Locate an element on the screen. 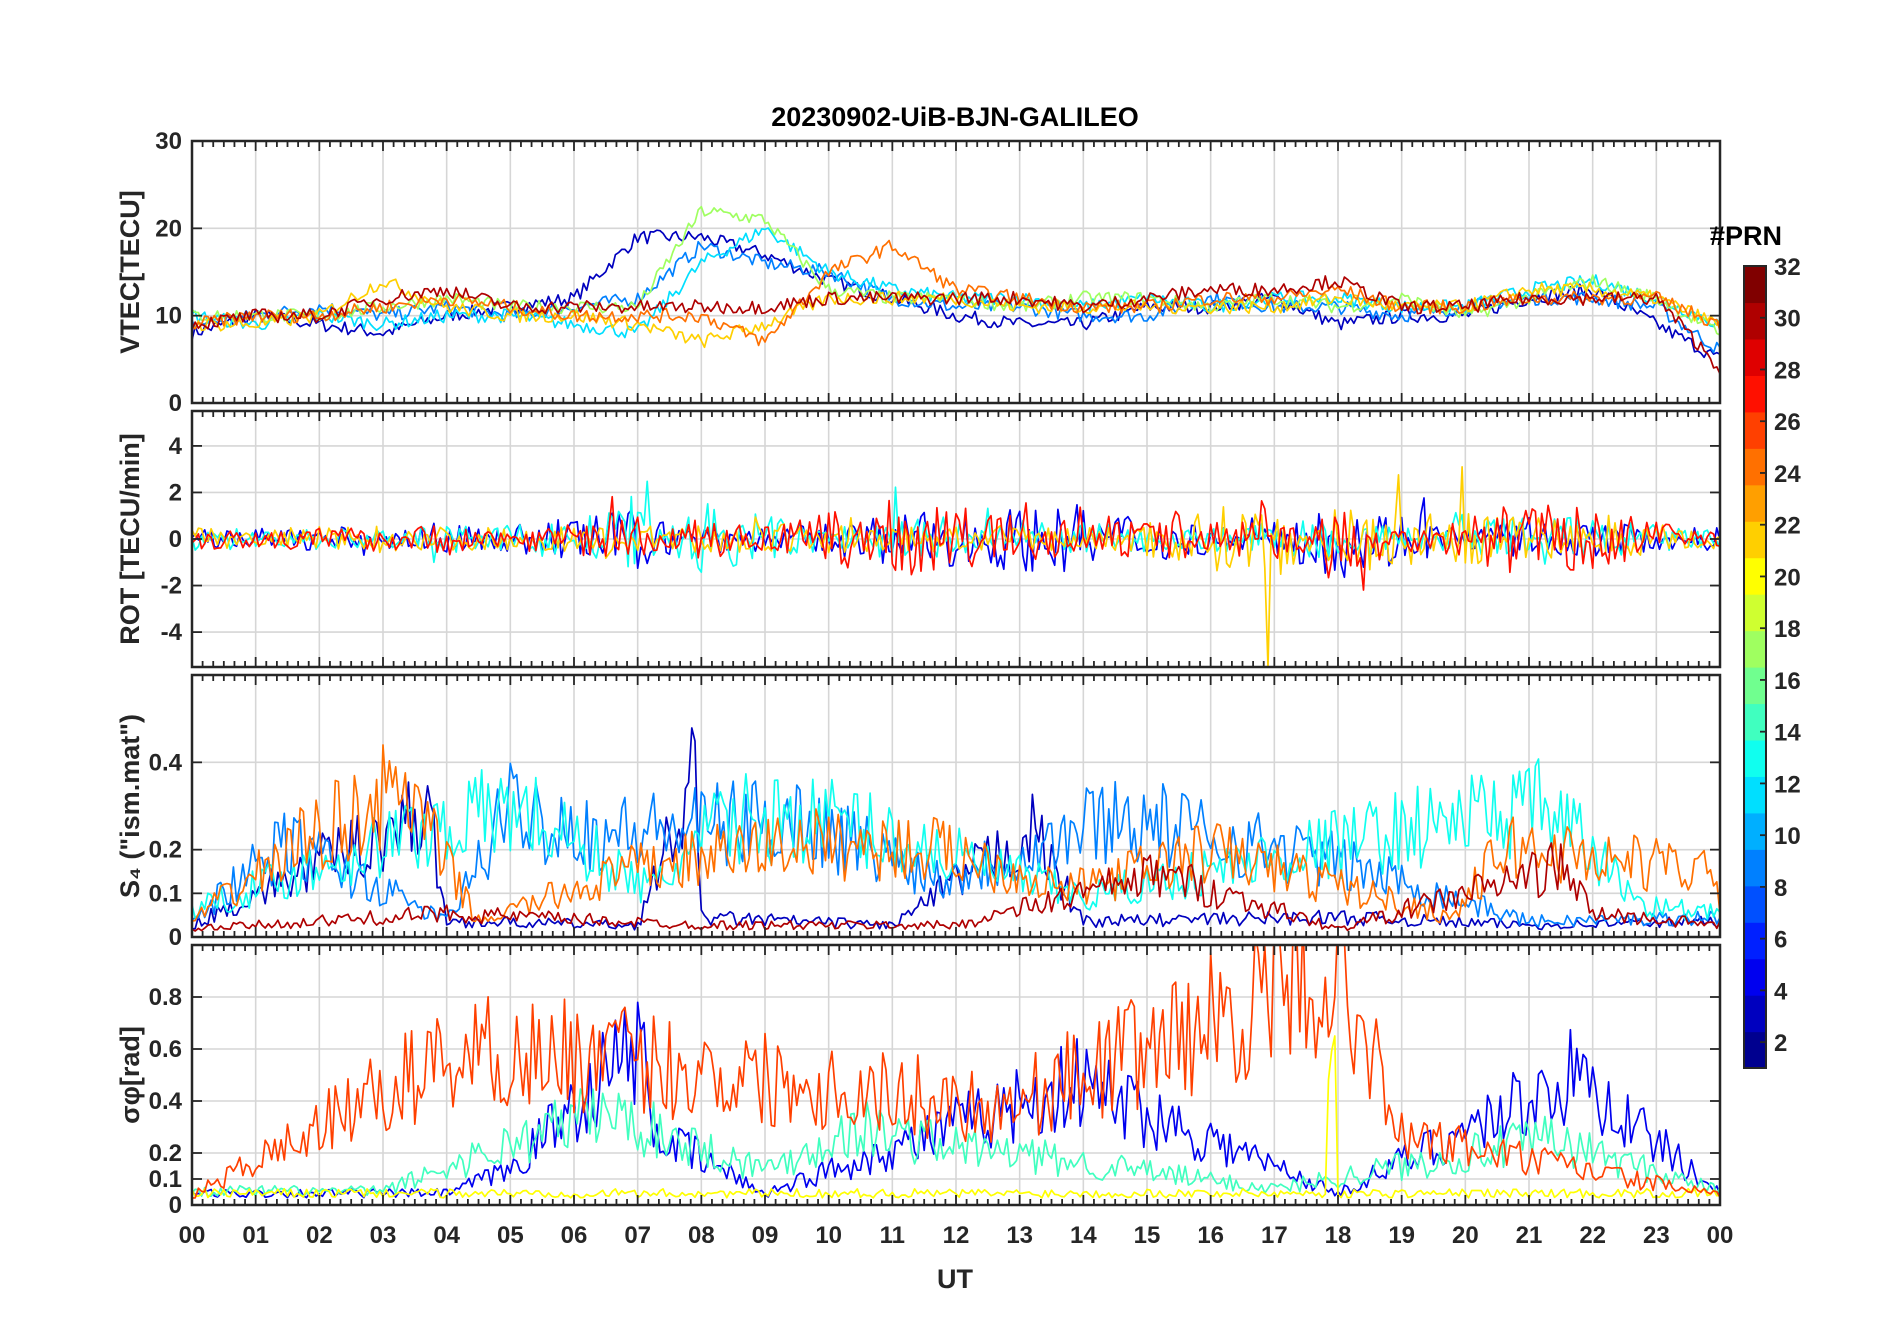 This screenshot has height=1330, width=1902. colorbar-tick-label: 10 is located at coordinates (1787, 836).